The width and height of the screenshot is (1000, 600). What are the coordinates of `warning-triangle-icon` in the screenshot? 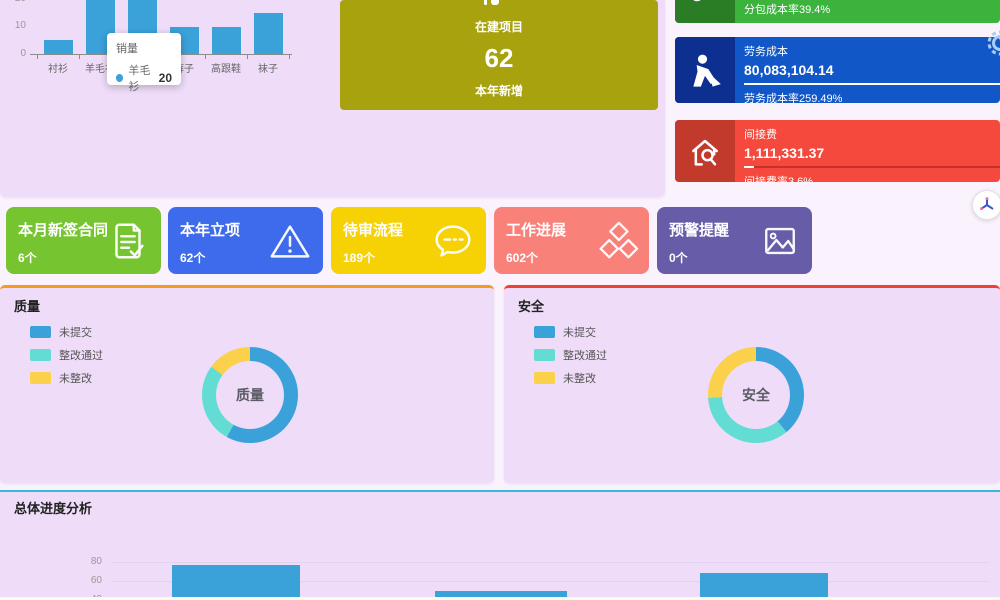 It's located at (290, 241).